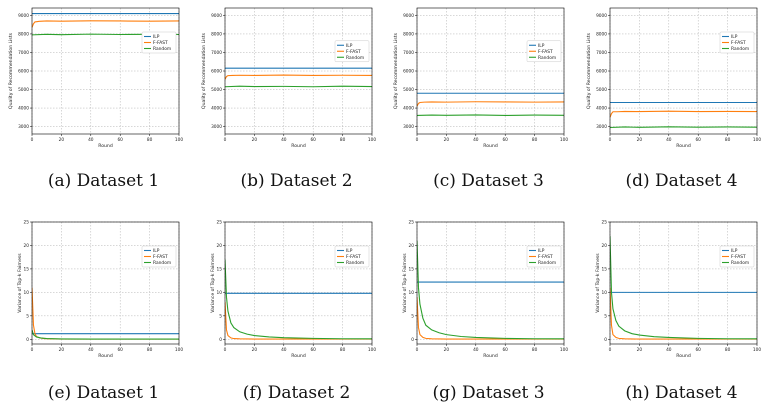 The width and height of the screenshot is (762, 407). What do you see at coordinates (103, 393) in the screenshot?
I see `panel-caption: (e) Dataset 1` at bounding box center [103, 393].